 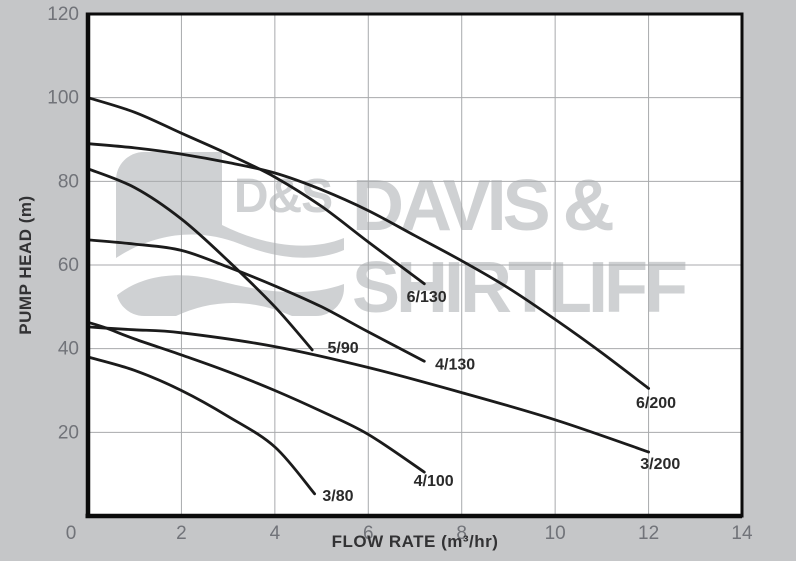 What do you see at coordinates (234, 309) in the screenshot?
I see `watermark-logo-wave-small` at bounding box center [234, 309].